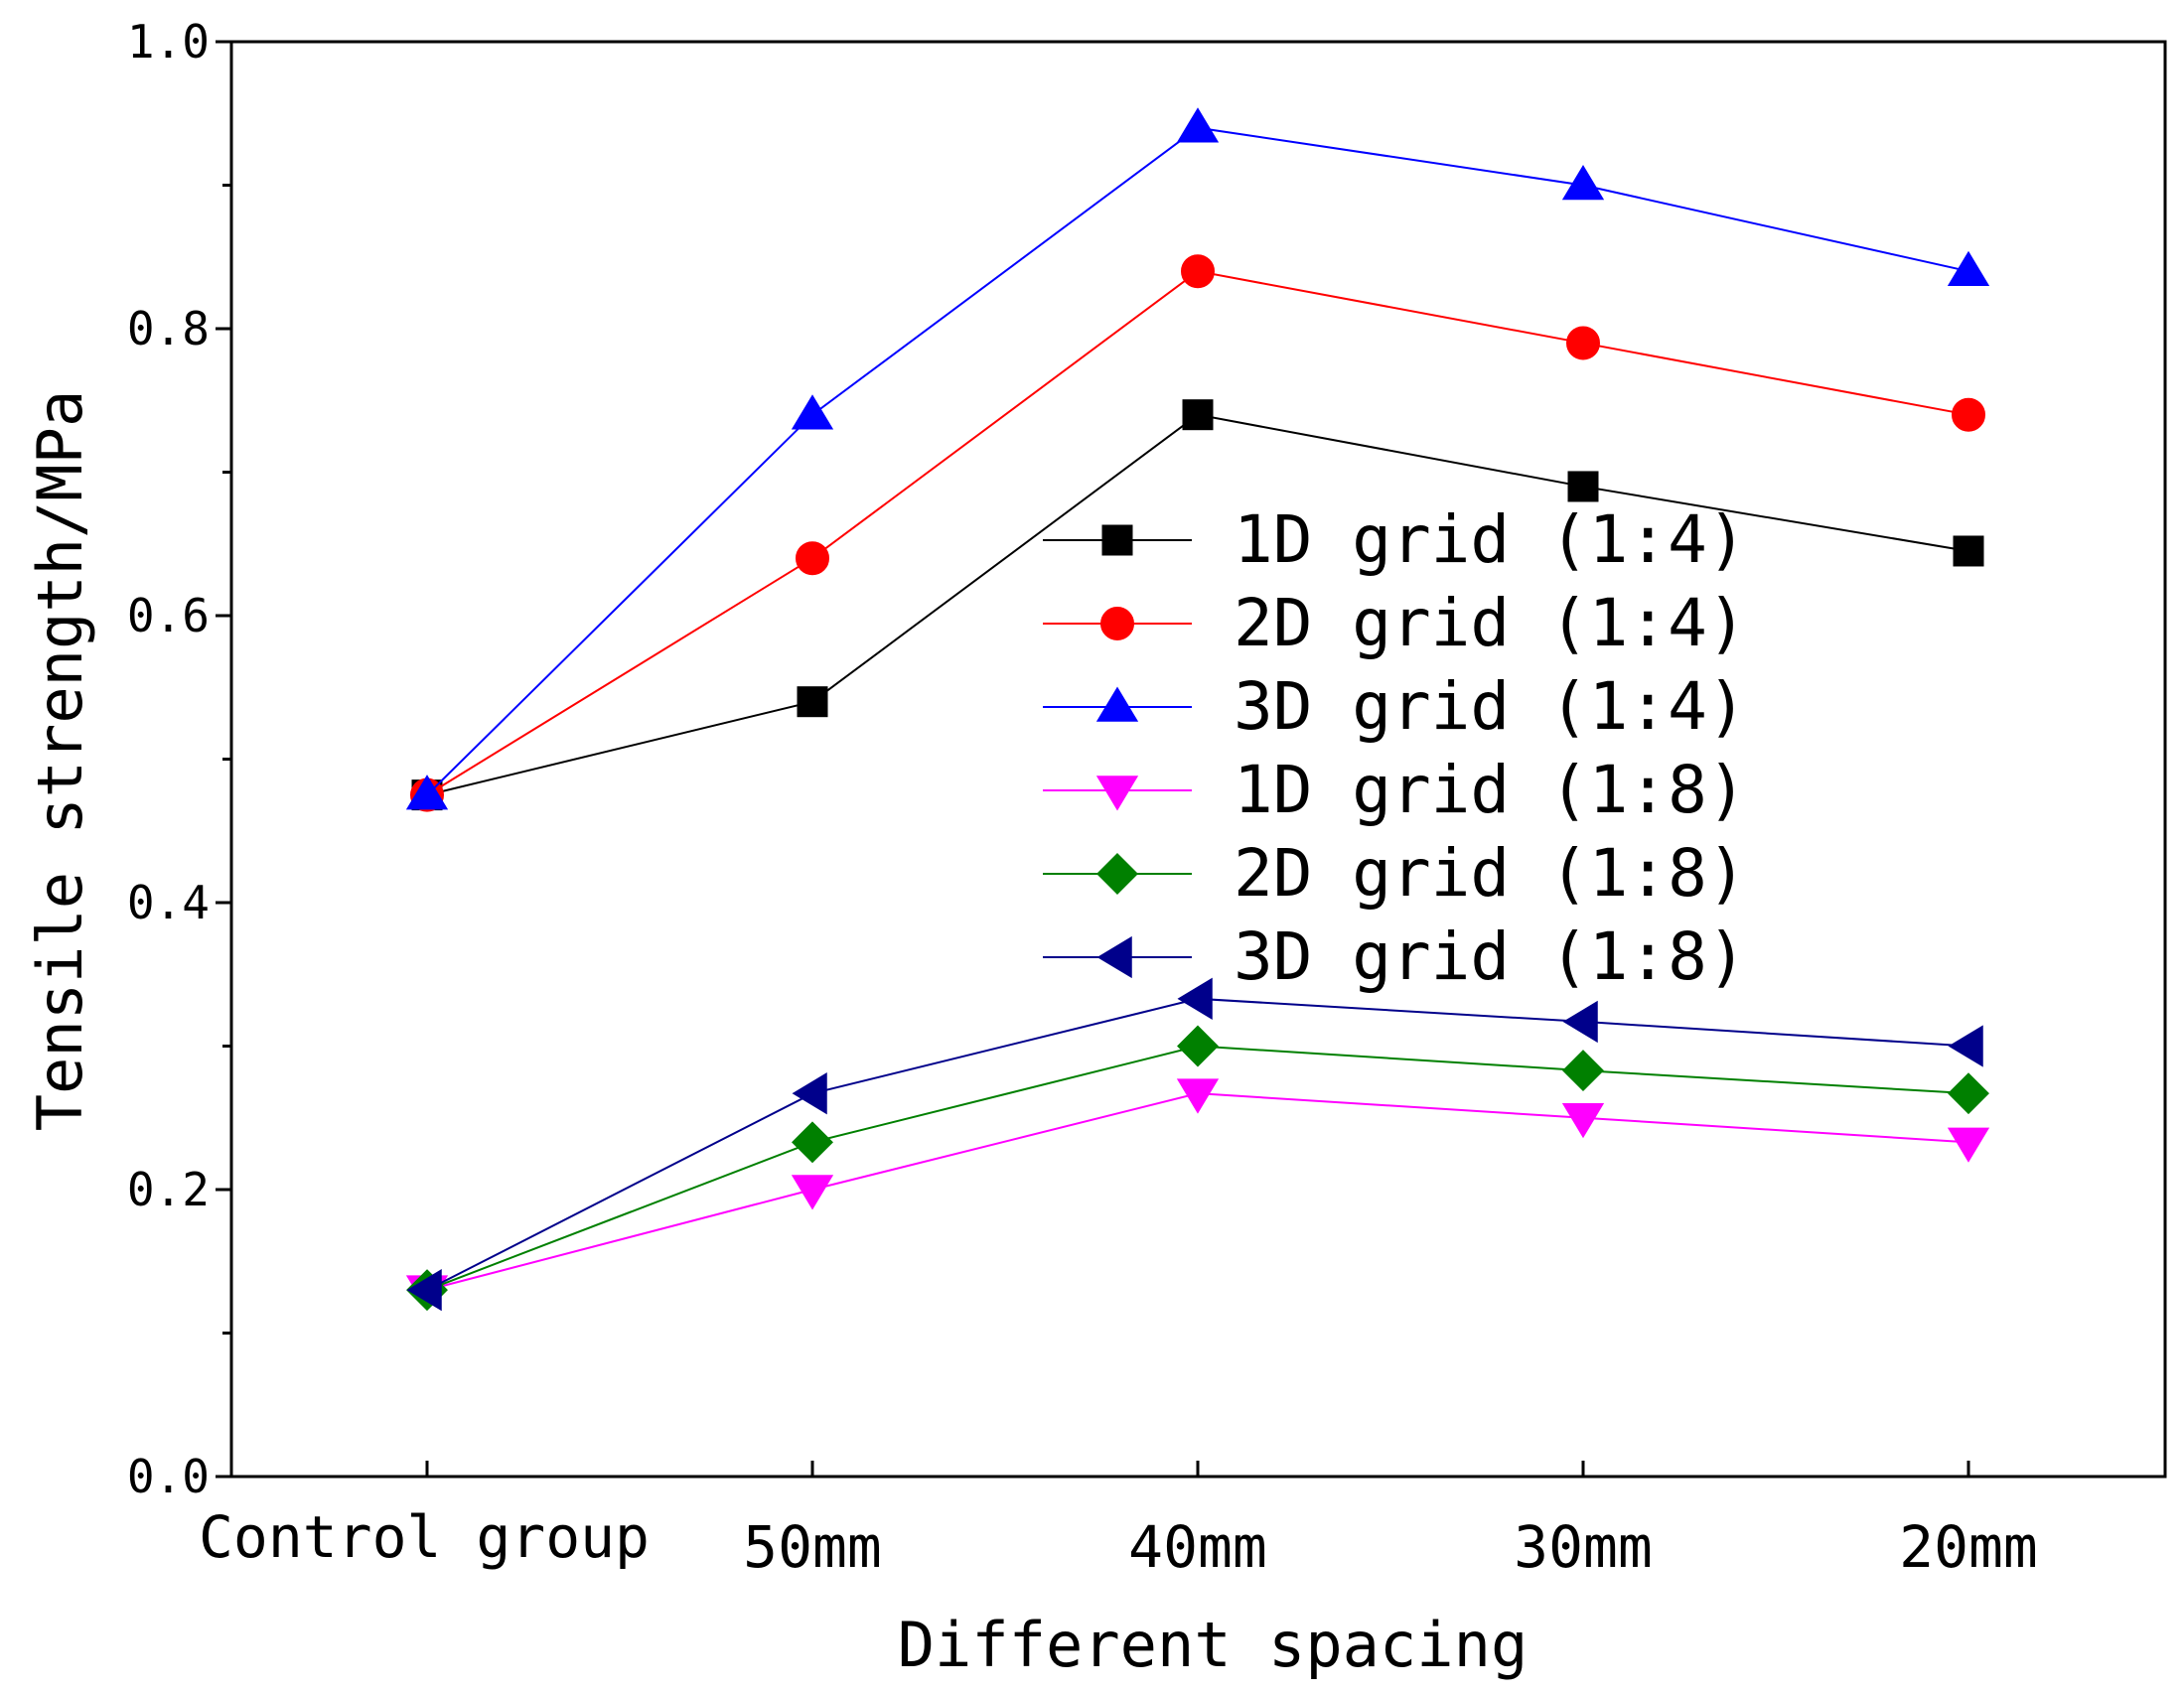  Describe the element at coordinates (168, 1477) in the screenshot. I see `y-tick-label: 0.0` at that location.